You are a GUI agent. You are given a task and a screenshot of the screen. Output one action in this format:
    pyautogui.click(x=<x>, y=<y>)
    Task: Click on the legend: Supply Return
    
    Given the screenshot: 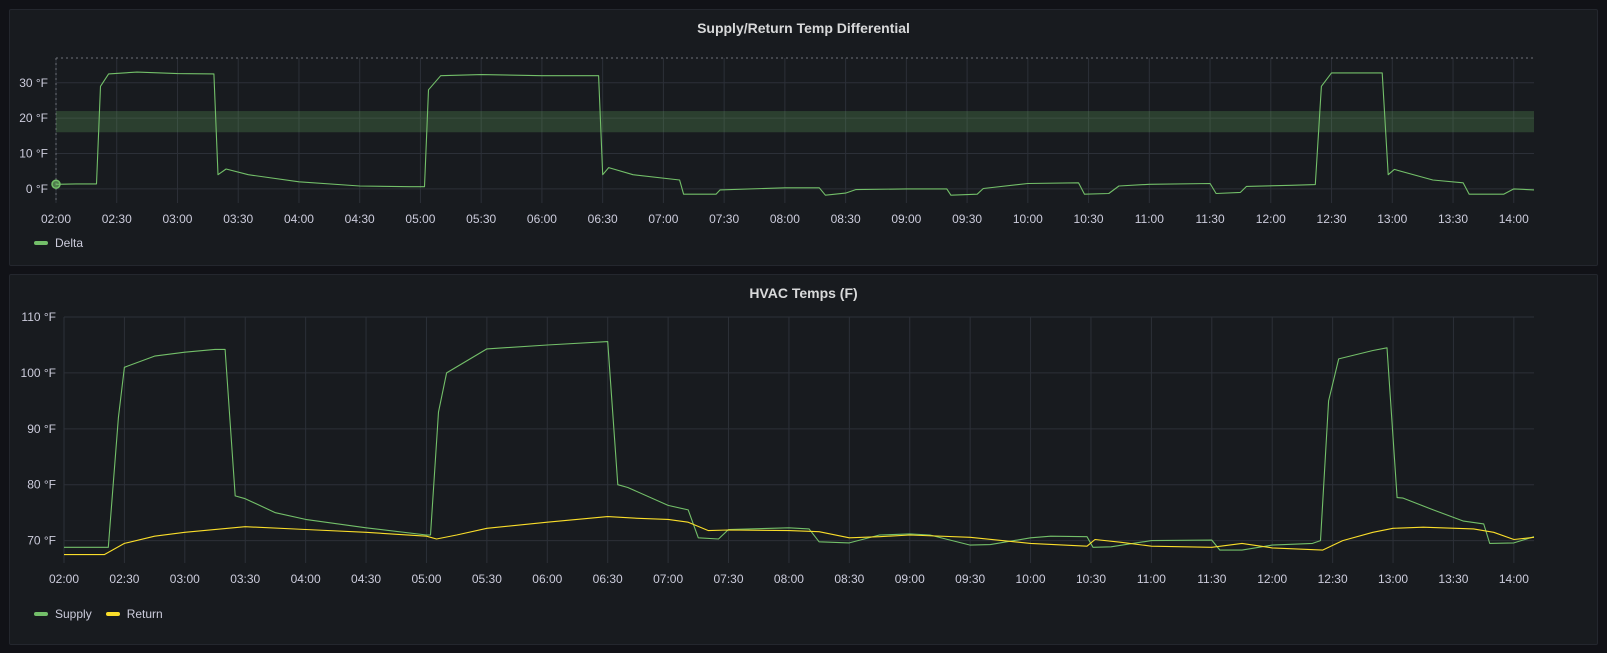 What is the action you would take?
    pyautogui.click(x=105, y=614)
    